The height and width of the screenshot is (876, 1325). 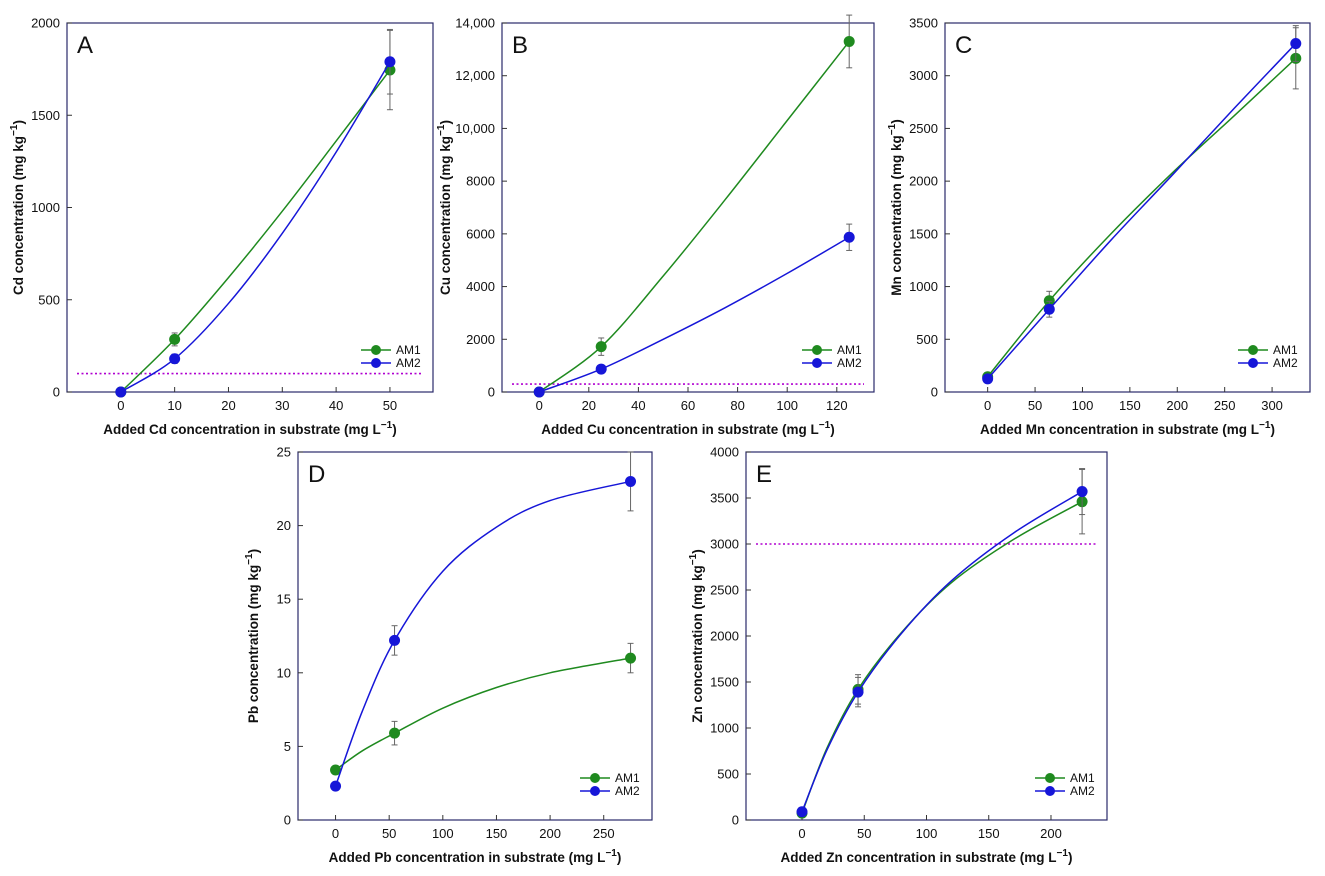 I want to click on y-axis-label-text: Pb concentration (mg kg, so click(x=253, y=644).